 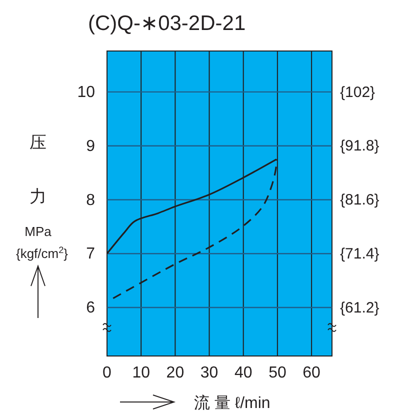 I want to click on x-tick-label: 20, so click(x=175, y=373).